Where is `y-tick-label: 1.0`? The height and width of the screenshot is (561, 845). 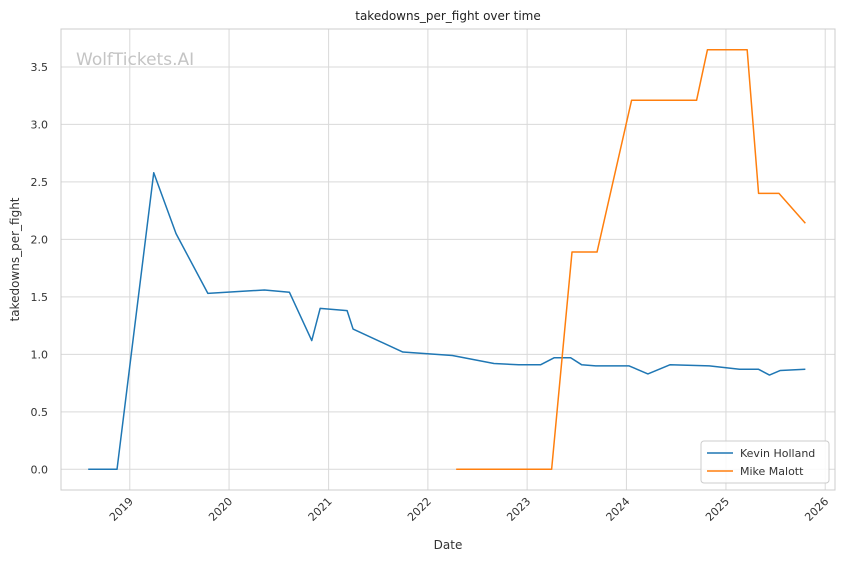 y-tick-label: 1.0 is located at coordinates (40, 354).